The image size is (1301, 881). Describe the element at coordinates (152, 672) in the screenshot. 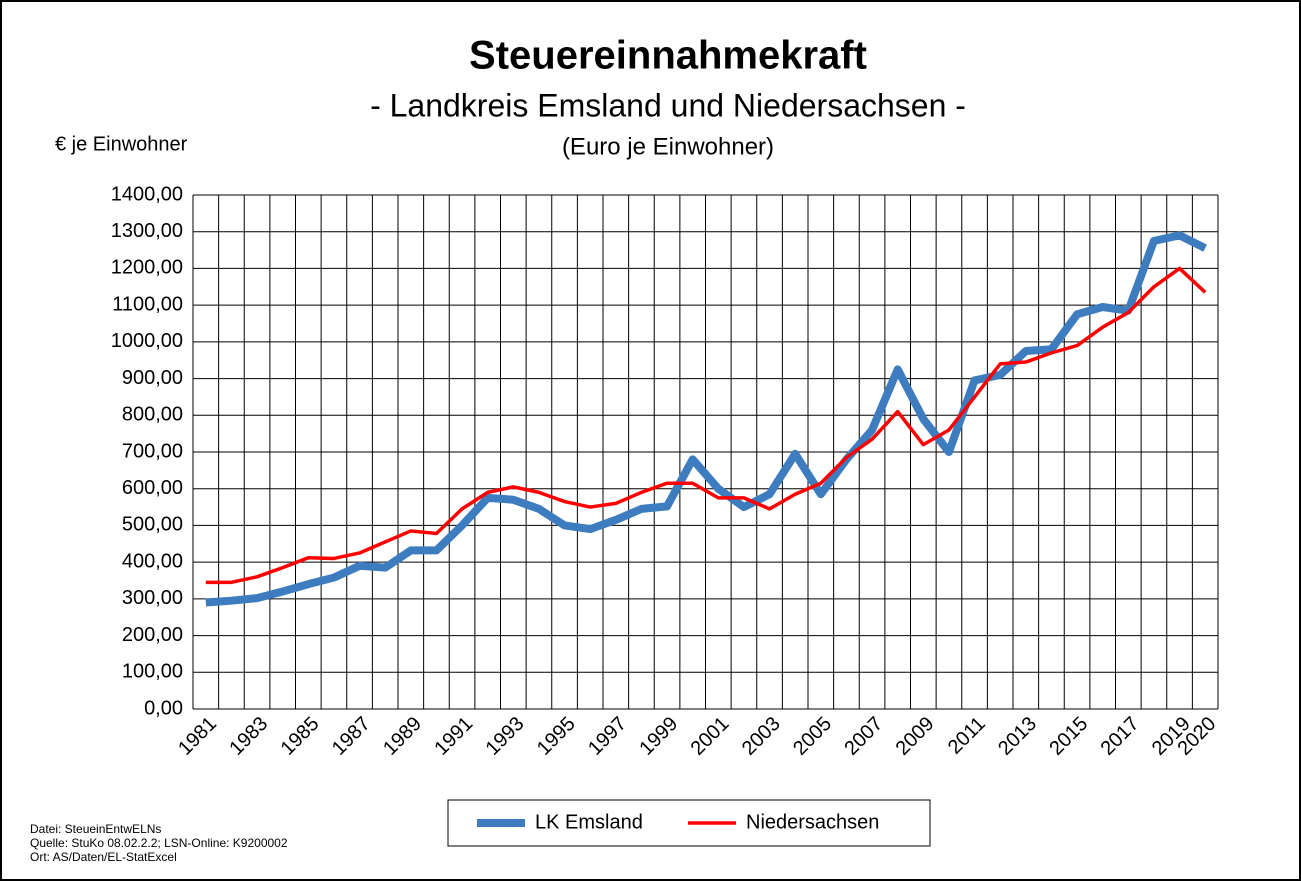

I see `y-tick-label: 100,00` at that location.